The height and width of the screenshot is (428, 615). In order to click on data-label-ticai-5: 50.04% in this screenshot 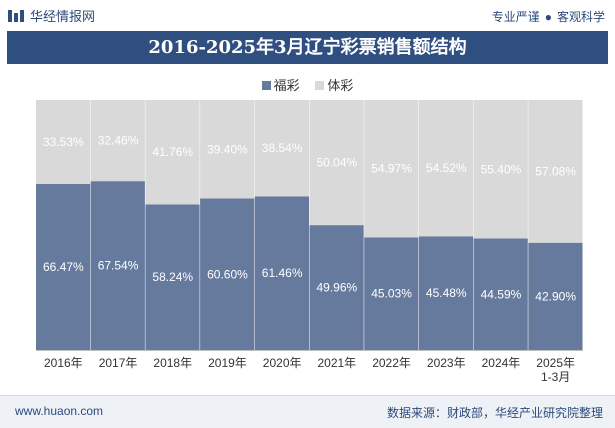, I will do `click(336, 163)`.